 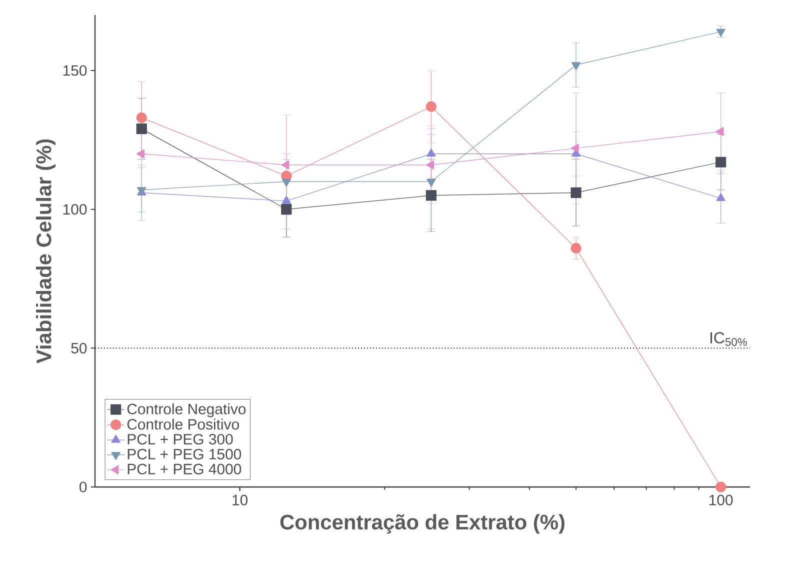 I want to click on y-tick-label: 50, so click(x=79, y=348).